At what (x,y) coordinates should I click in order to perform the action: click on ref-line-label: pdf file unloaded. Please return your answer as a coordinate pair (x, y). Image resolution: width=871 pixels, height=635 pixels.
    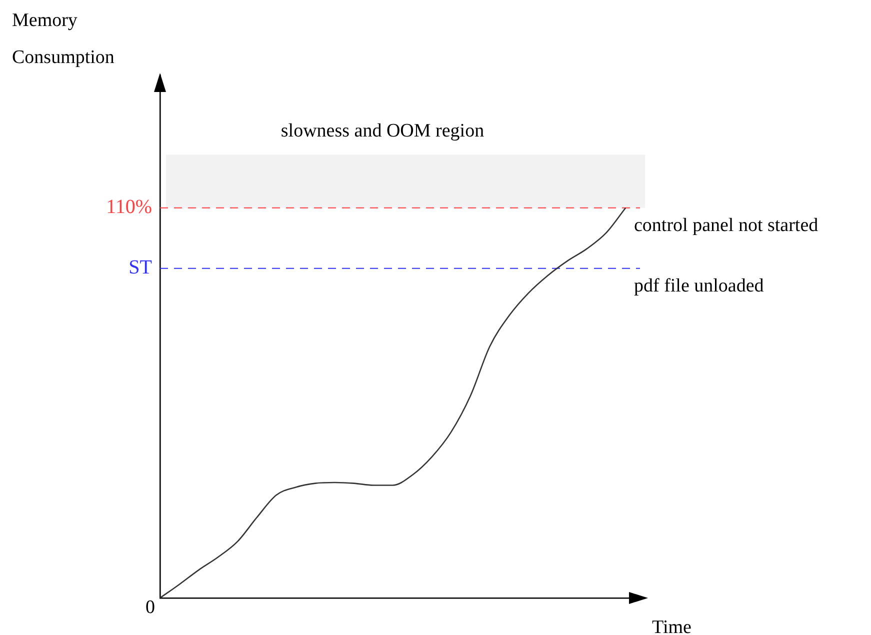
    Looking at the image, I should click on (699, 285).